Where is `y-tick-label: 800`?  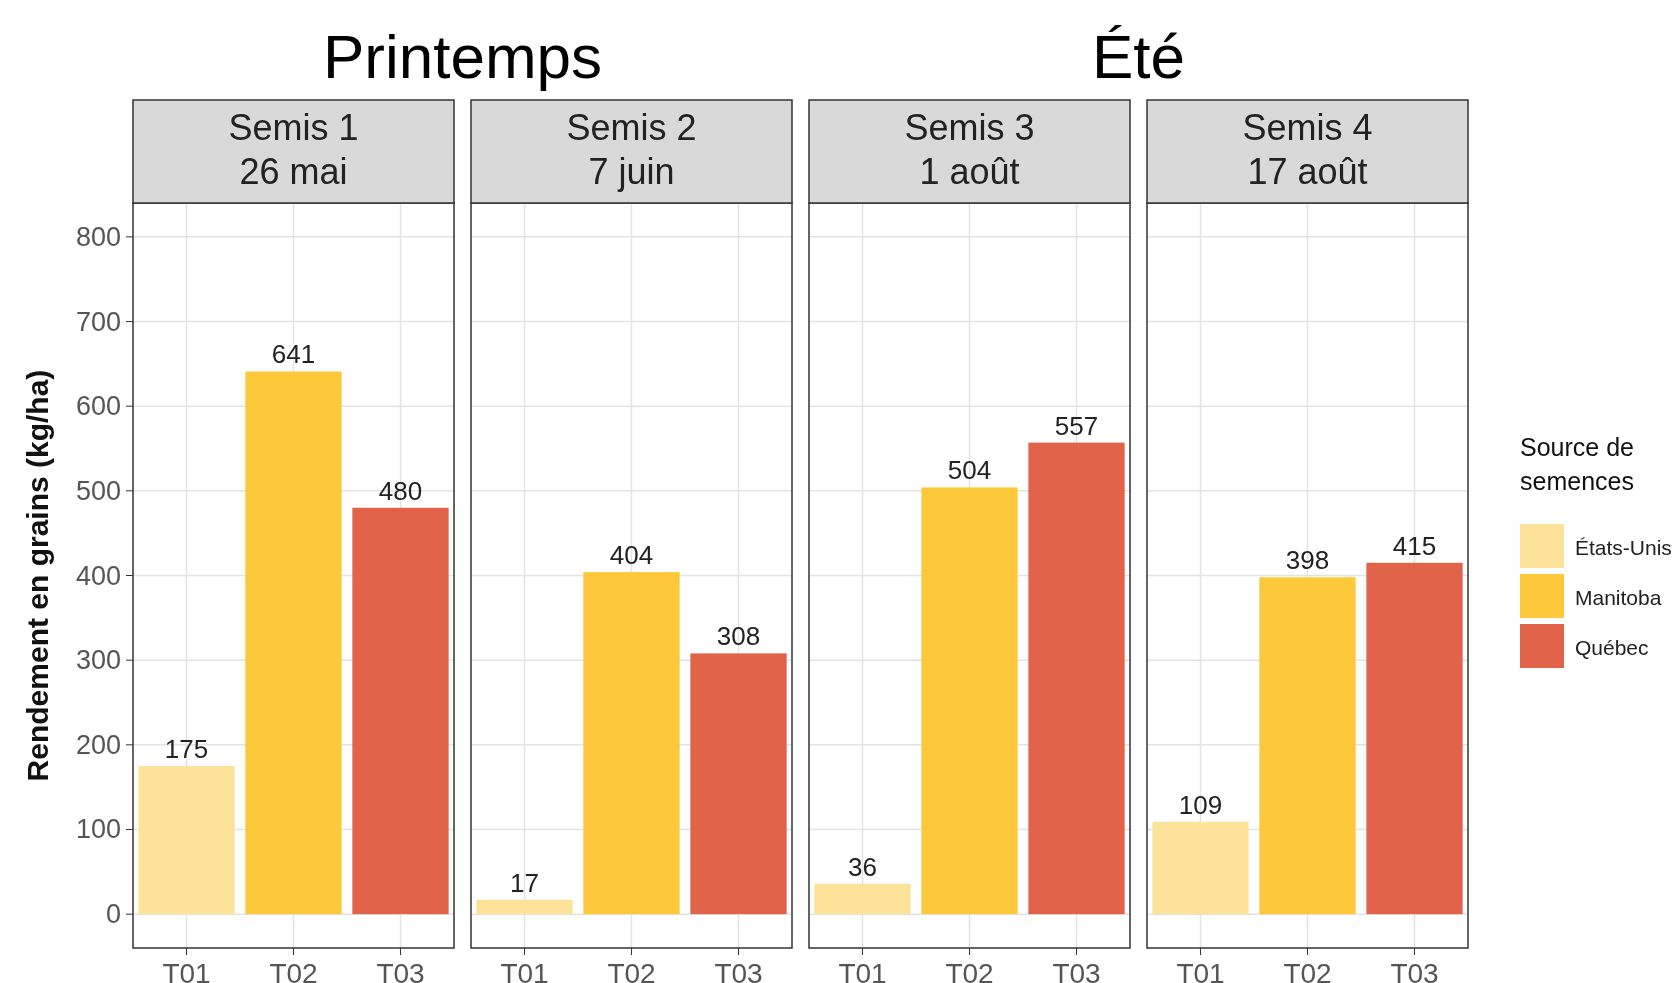 y-tick-label: 800 is located at coordinates (98, 236).